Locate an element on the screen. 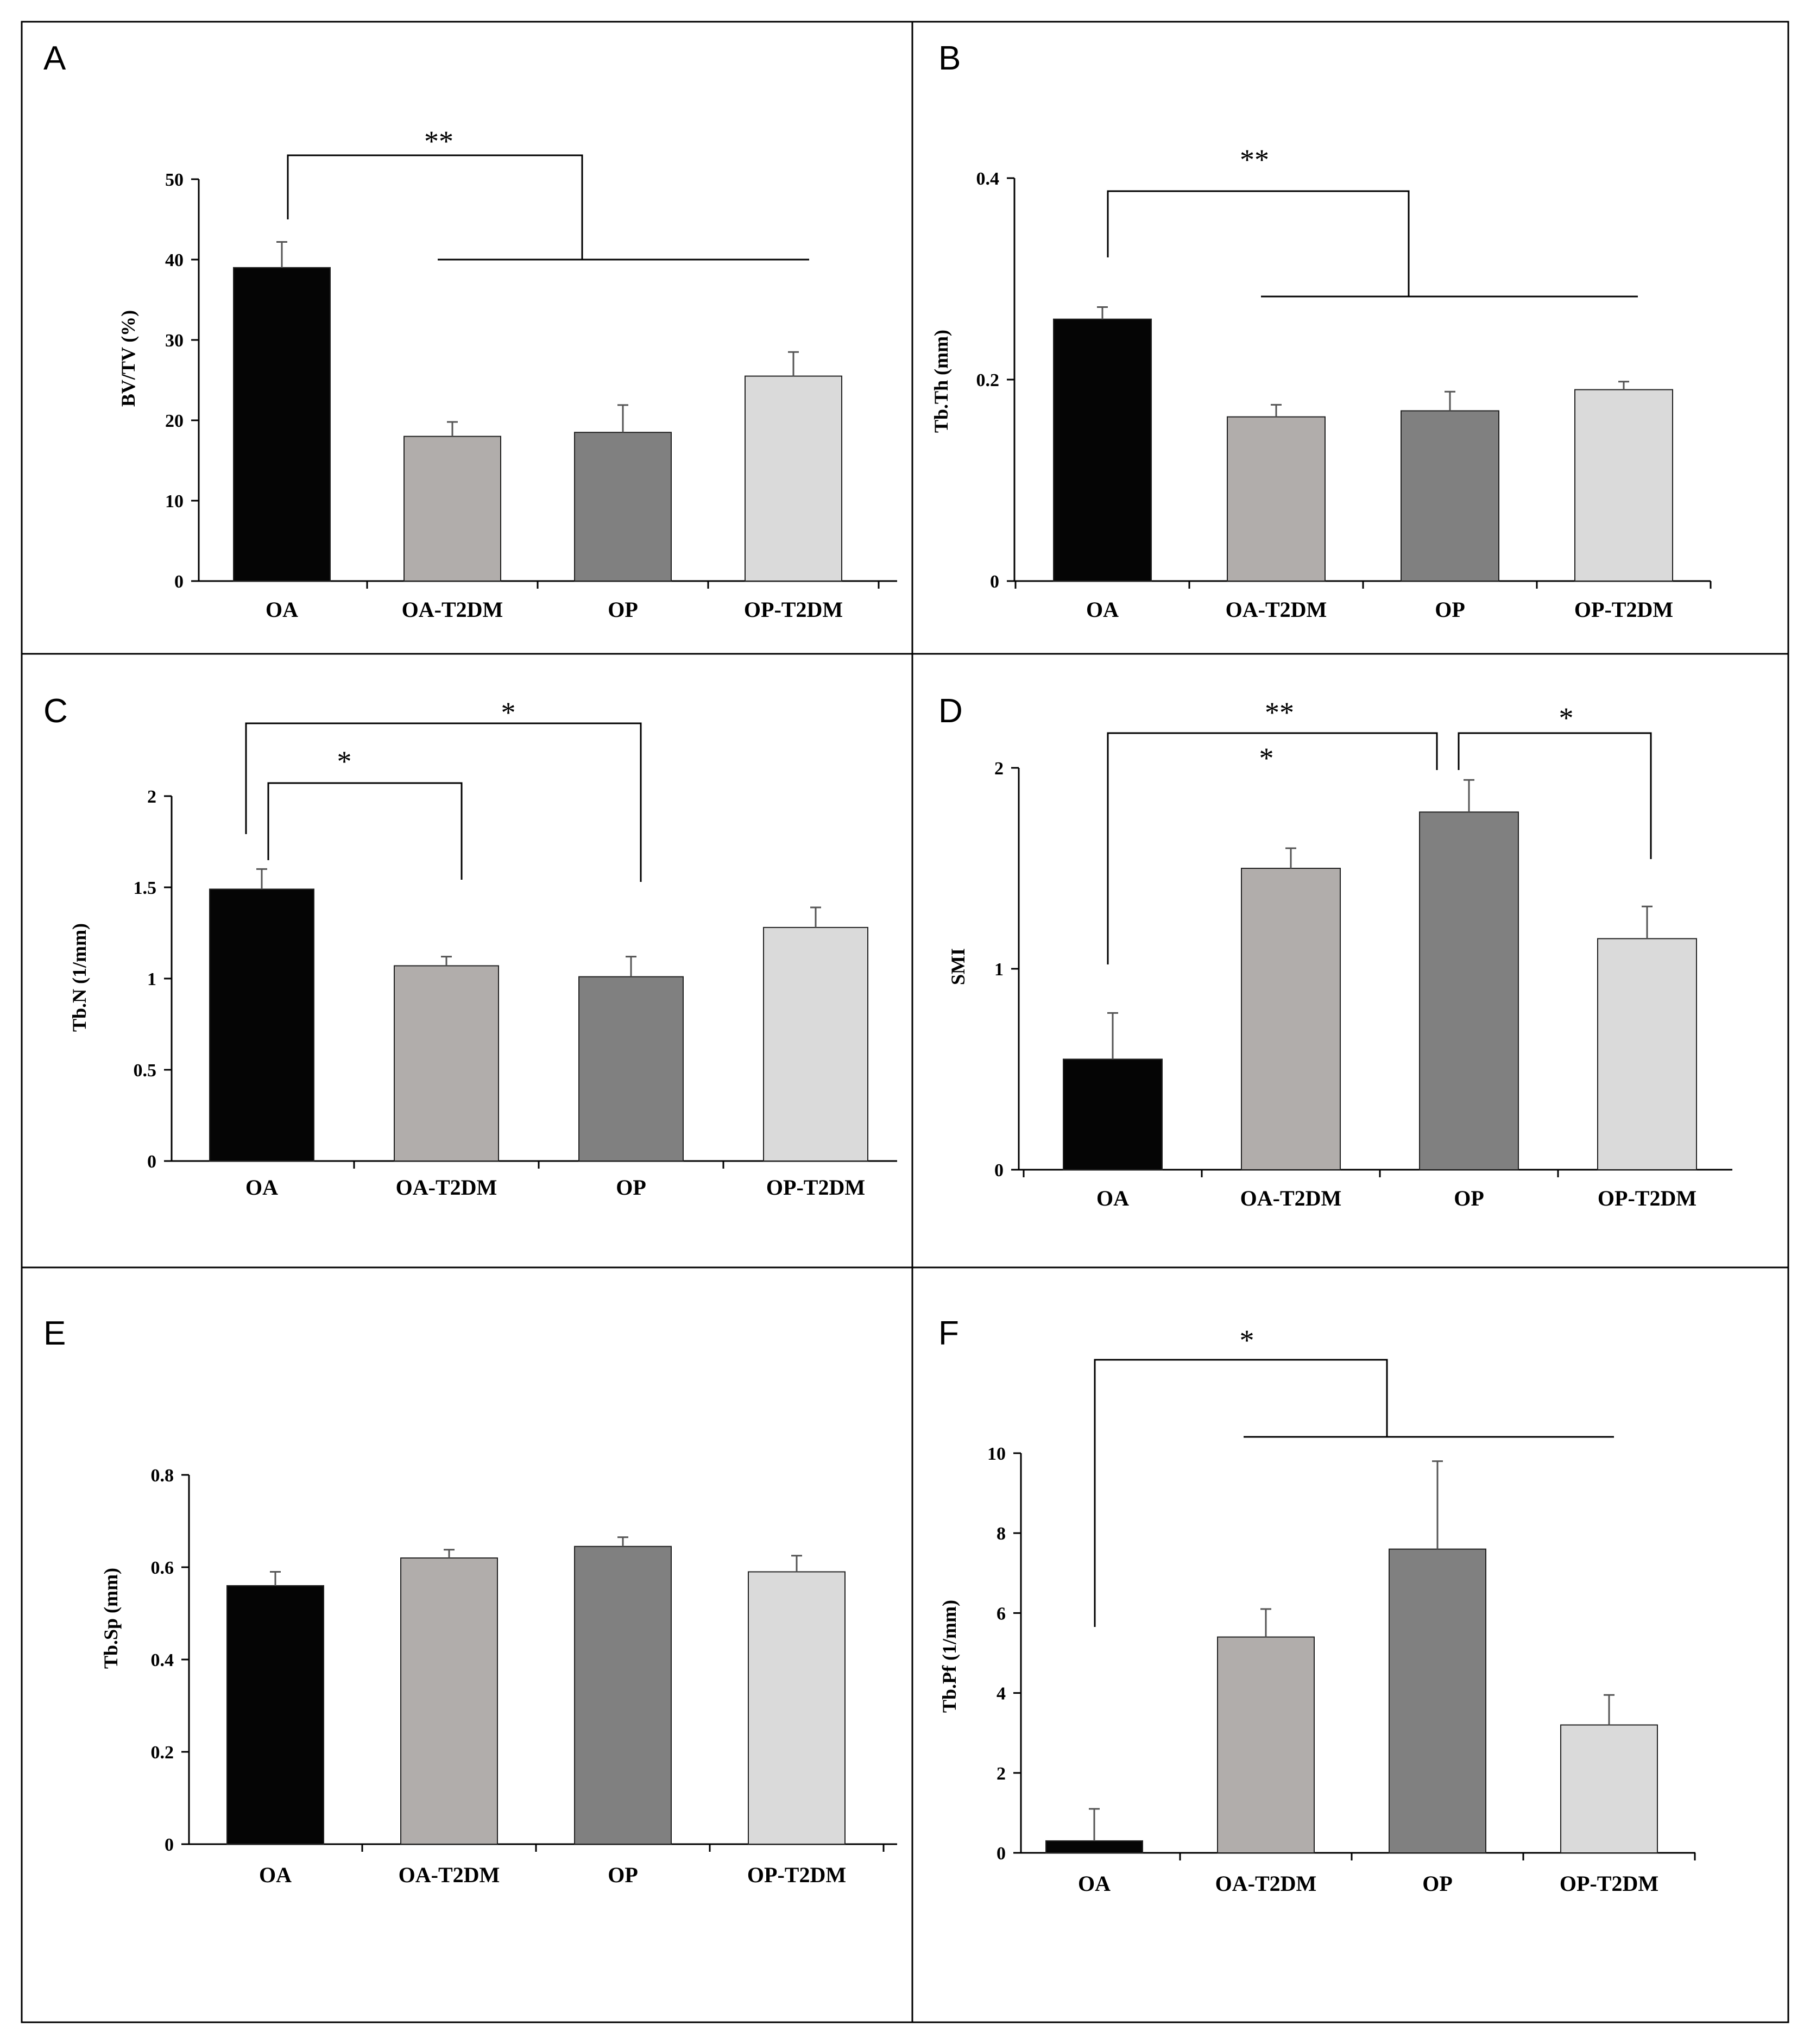 The height and width of the screenshot is (2044, 1810). panel-d-bar-op is located at coordinates (1469, 991).